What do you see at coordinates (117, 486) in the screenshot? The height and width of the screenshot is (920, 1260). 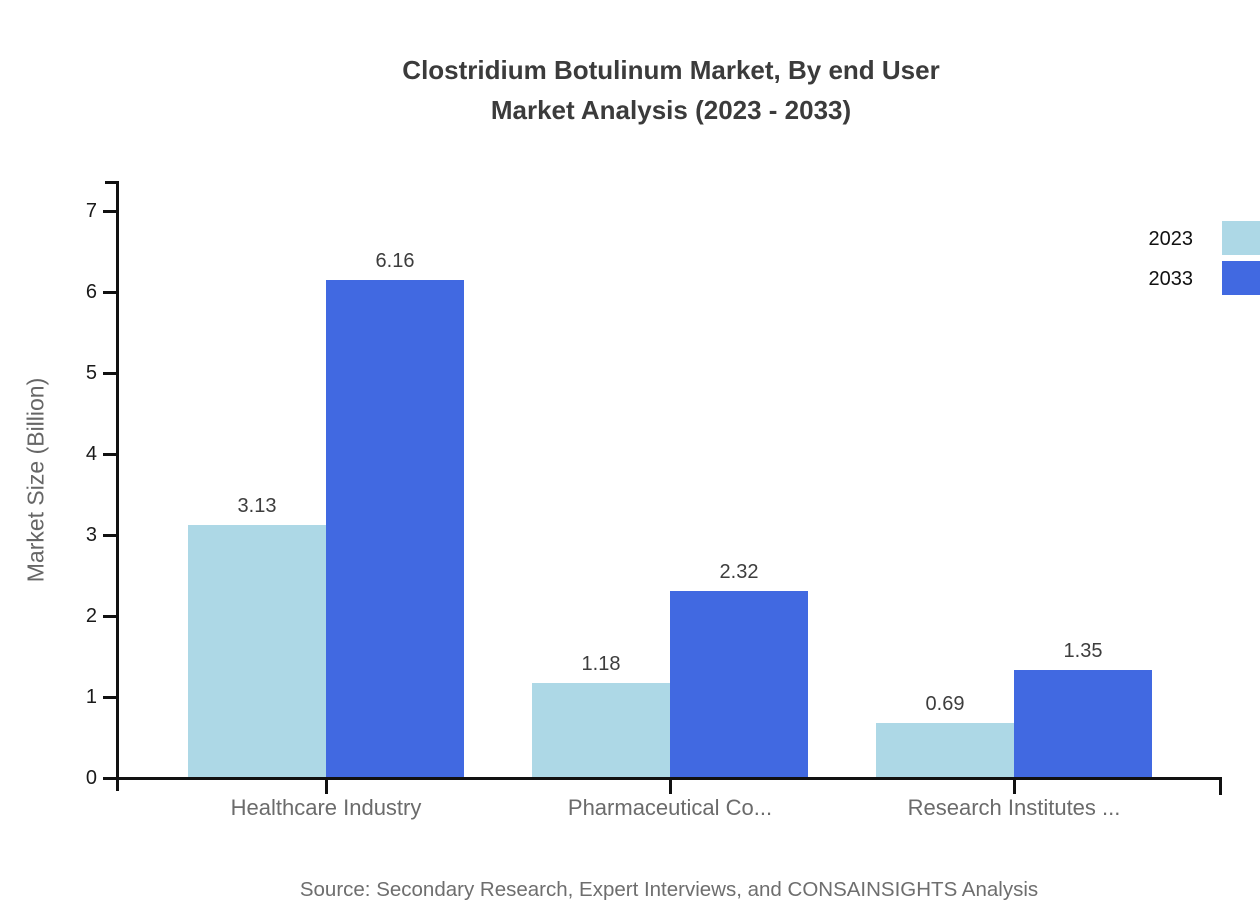 I see `y-axis-line` at bounding box center [117, 486].